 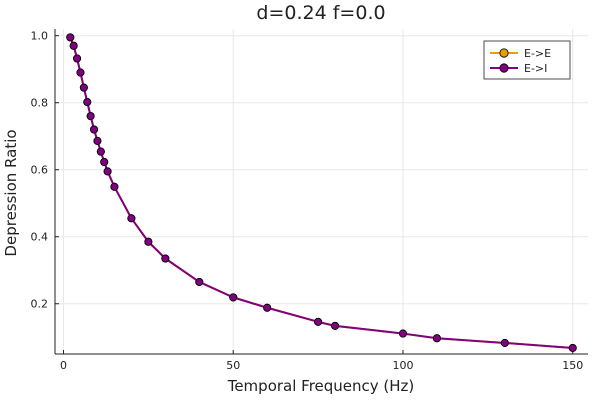 What do you see at coordinates (535, 68) in the screenshot?
I see `legend-label-1: E->I` at bounding box center [535, 68].